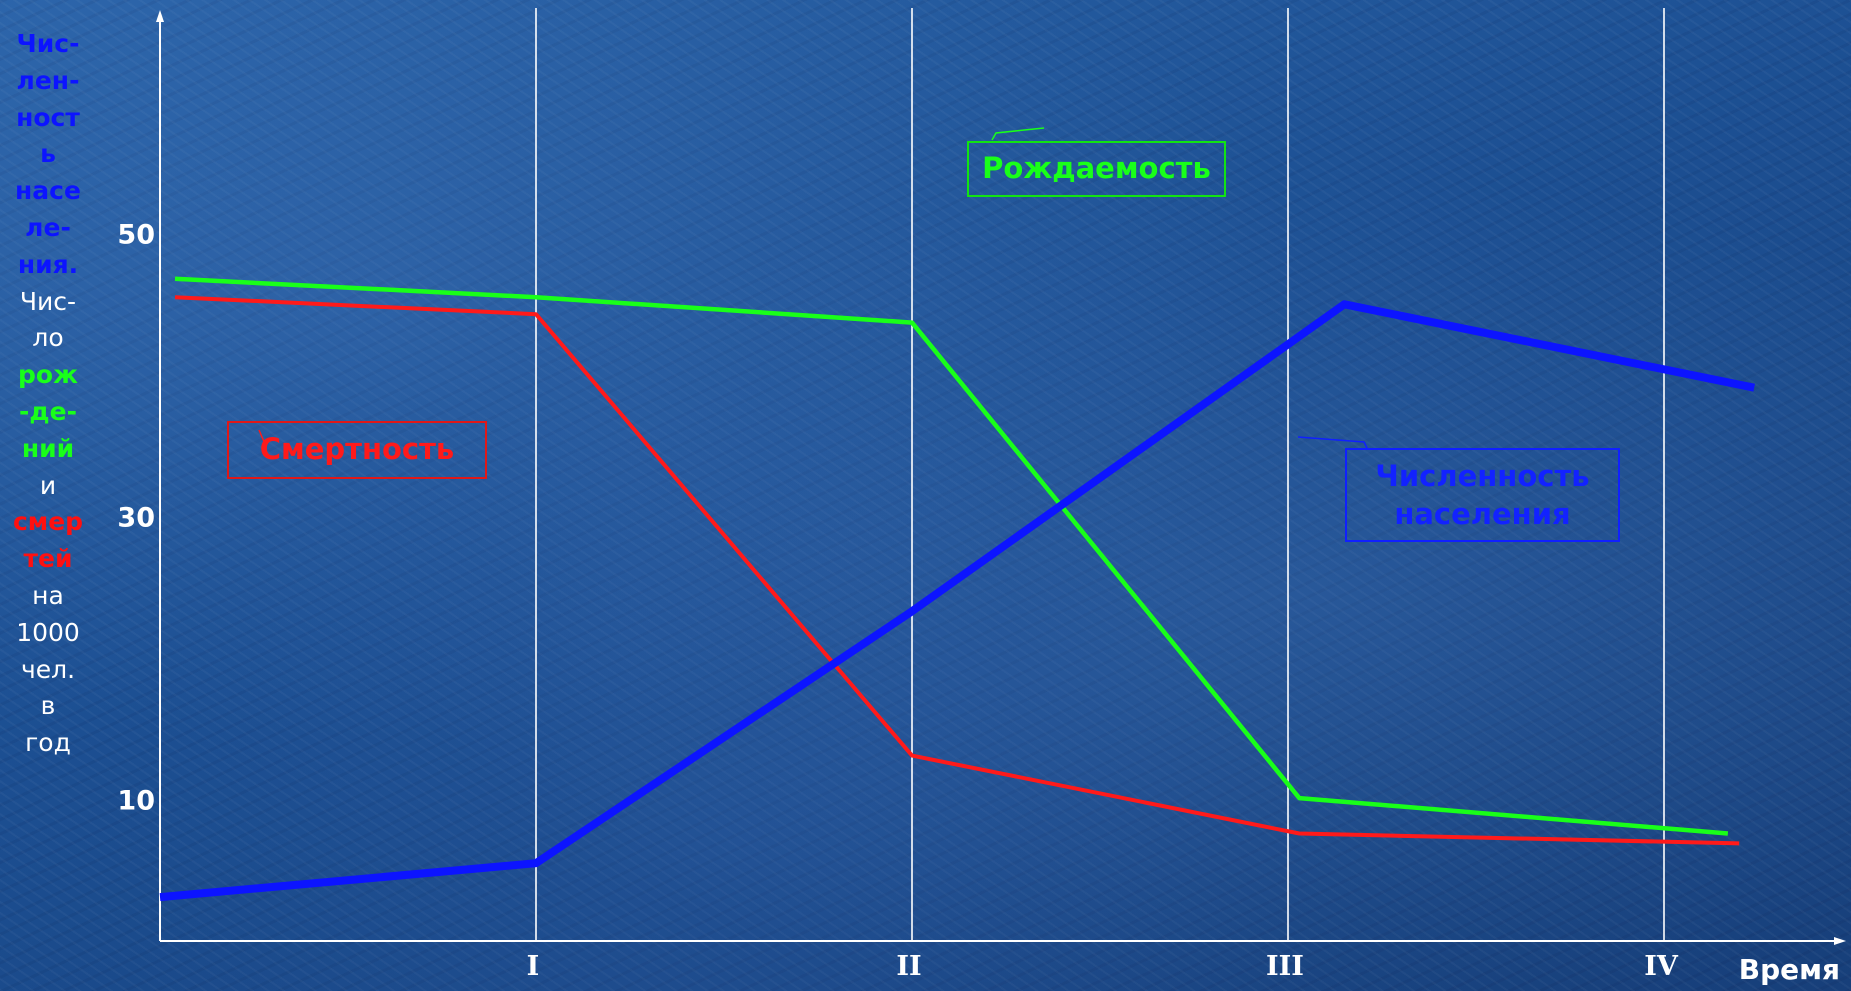 This screenshot has width=1851, height=991. What do you see at coordinates (48, 485) in the screenshot?
I see `y-axis-label-part-12: и` at bounding box center [48, 485].